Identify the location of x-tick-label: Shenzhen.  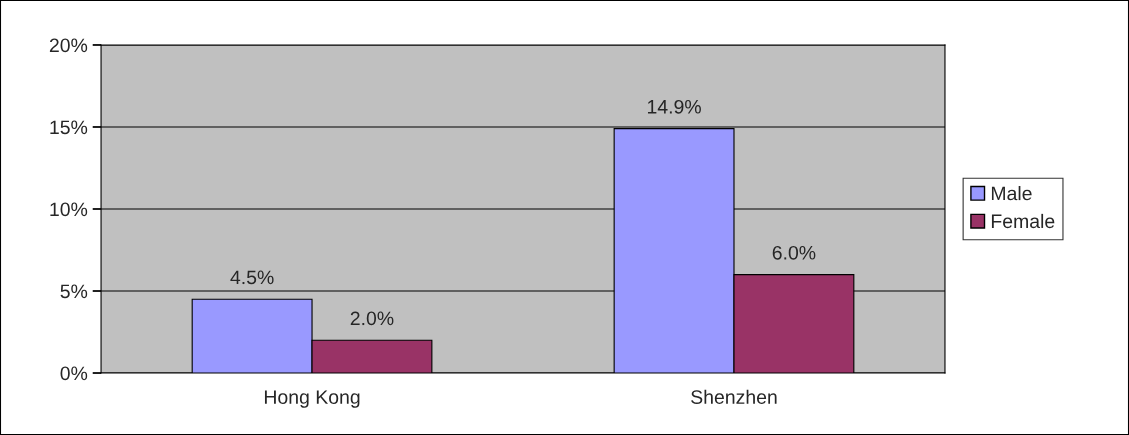
(734, 396).